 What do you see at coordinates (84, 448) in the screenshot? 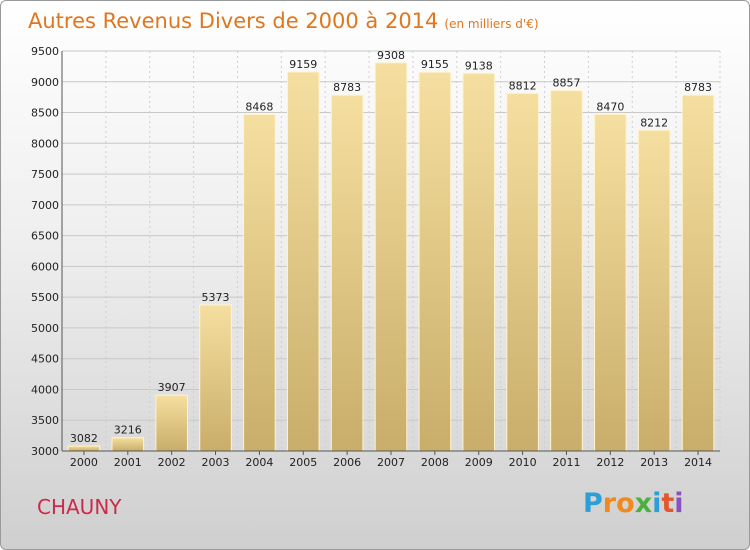
I see `bar-2000` at bounding box center [84, 448].